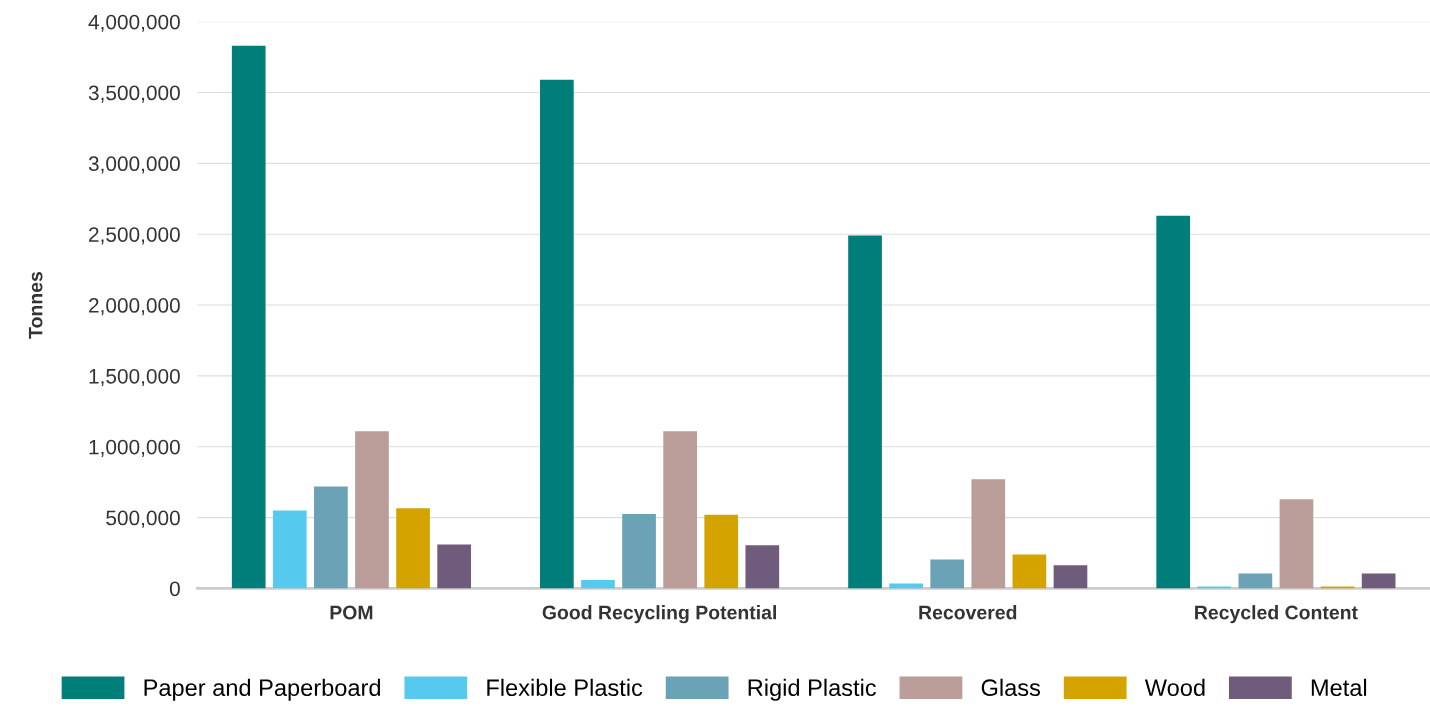 The height and width of the screenshot is (722, 1430). Describe the element at coordinates (134, 377) in the screenshot. I see `y-tick-label: 1,500,000` at that location.